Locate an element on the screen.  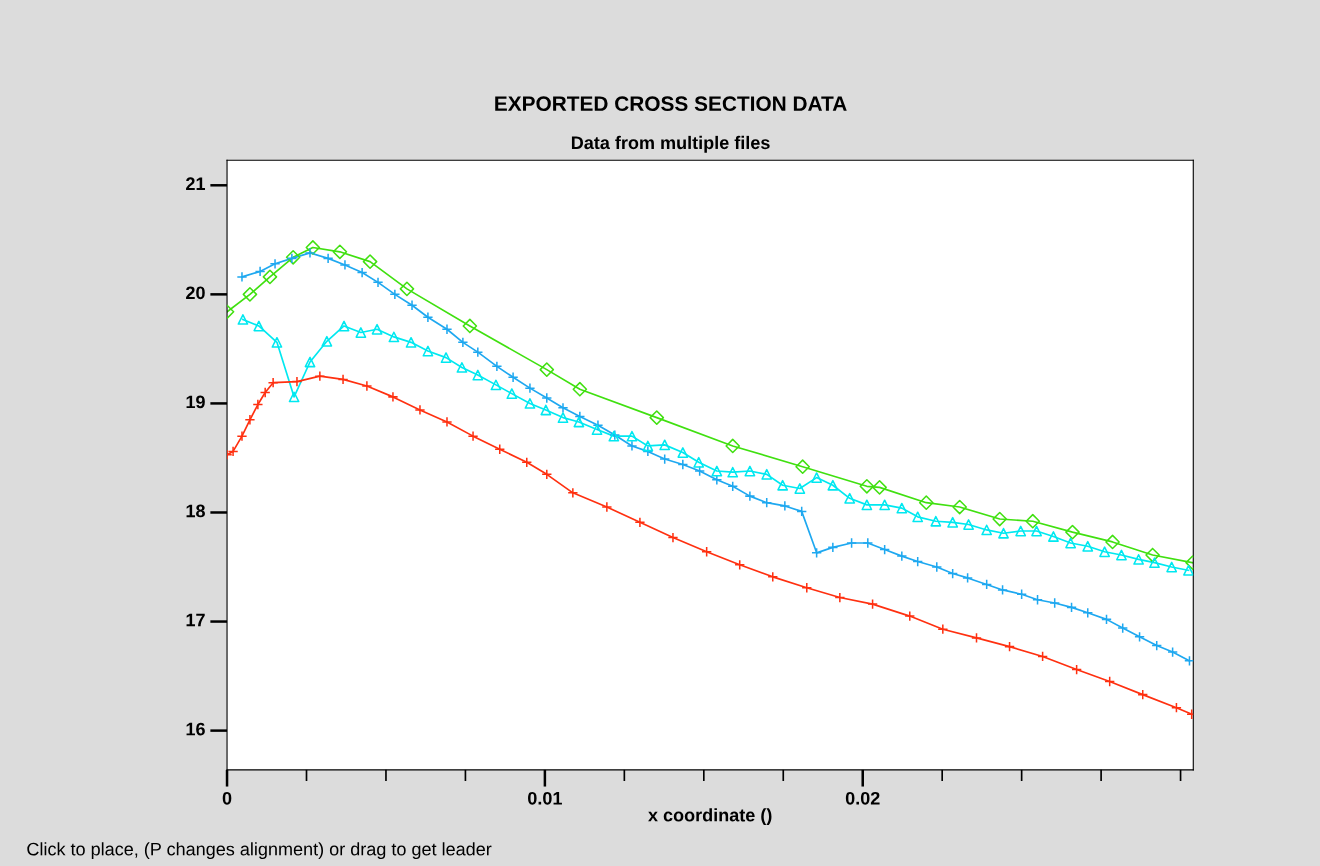
x-axis-title: x coordinate () is located at coordinates (710, 817).